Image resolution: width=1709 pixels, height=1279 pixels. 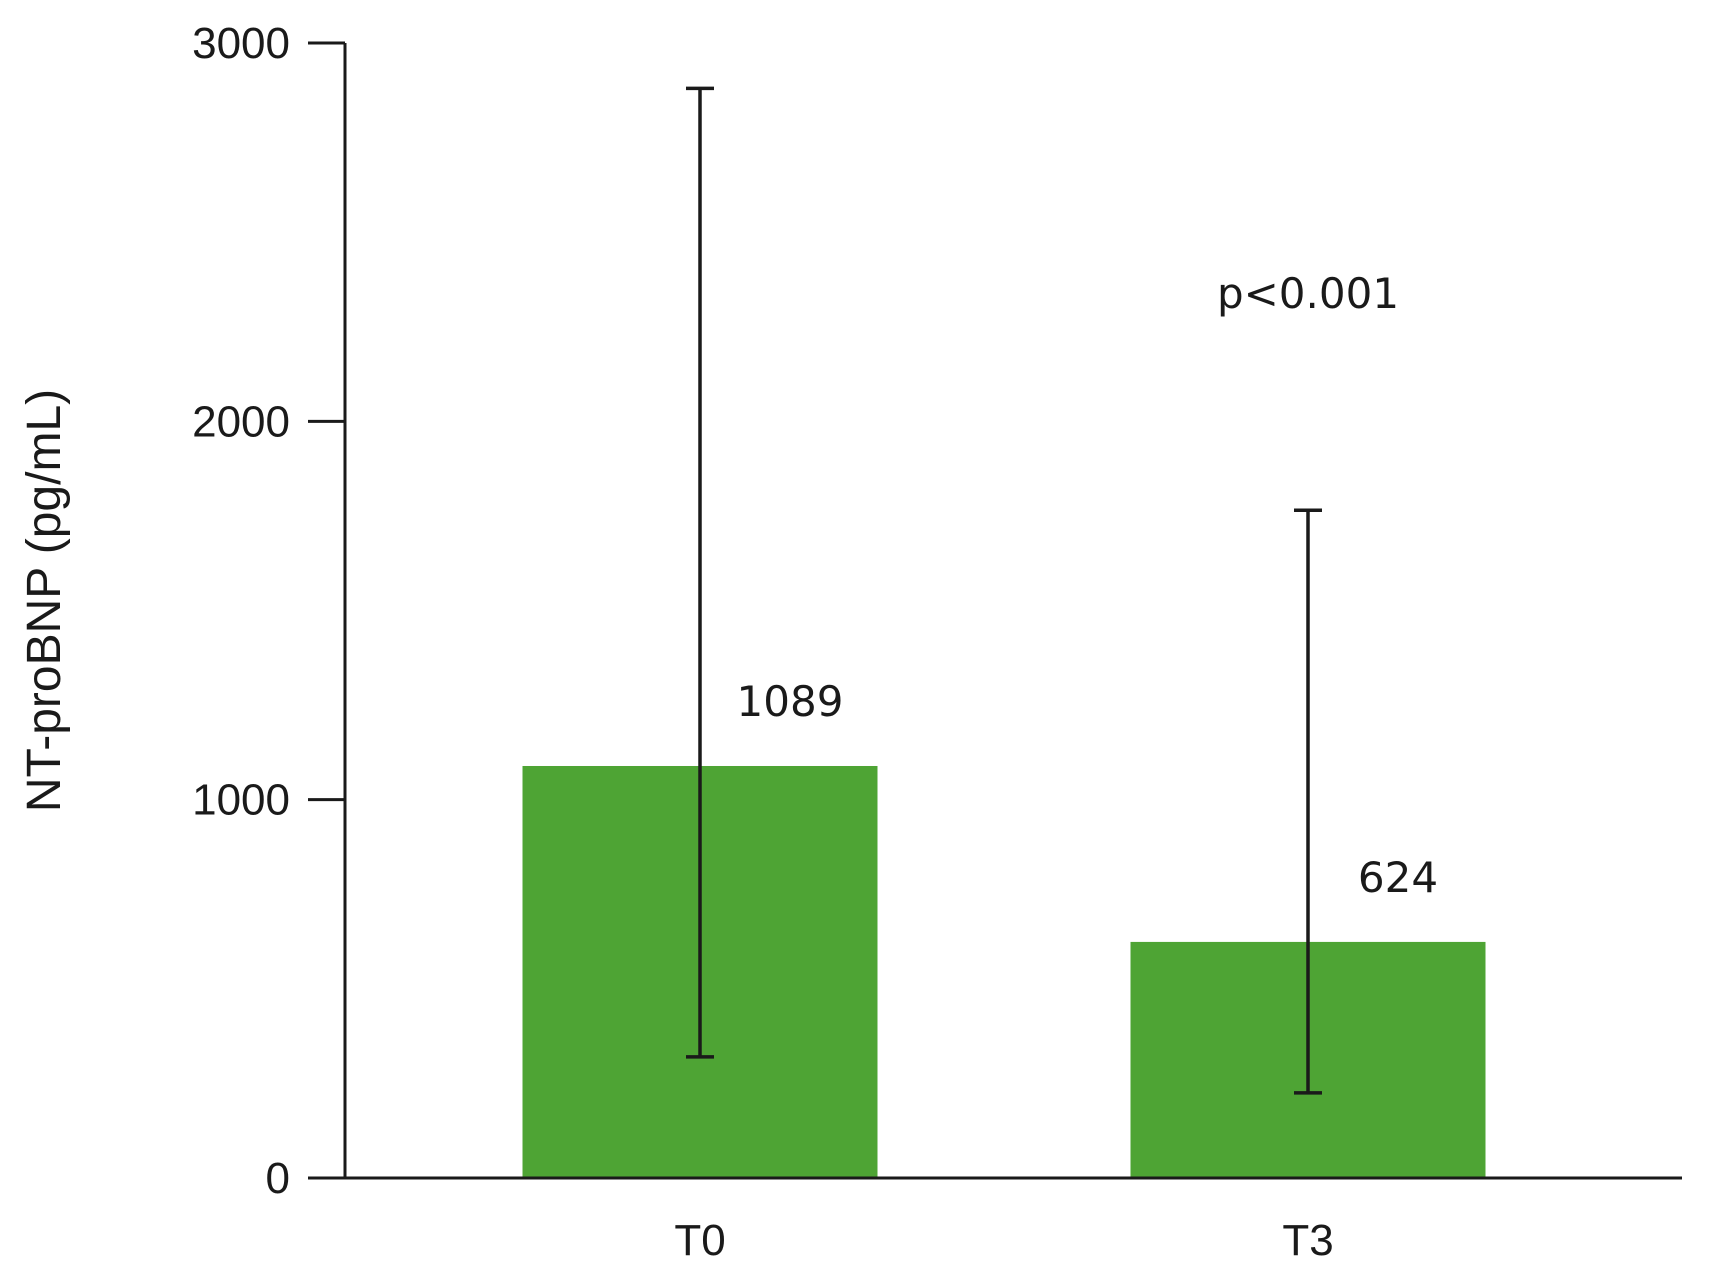 What do you see at coordinates (1003, 1240) in the screenshot?
I see `x-axis-categories: T0 T3` at bounding box center [1003, 1240].